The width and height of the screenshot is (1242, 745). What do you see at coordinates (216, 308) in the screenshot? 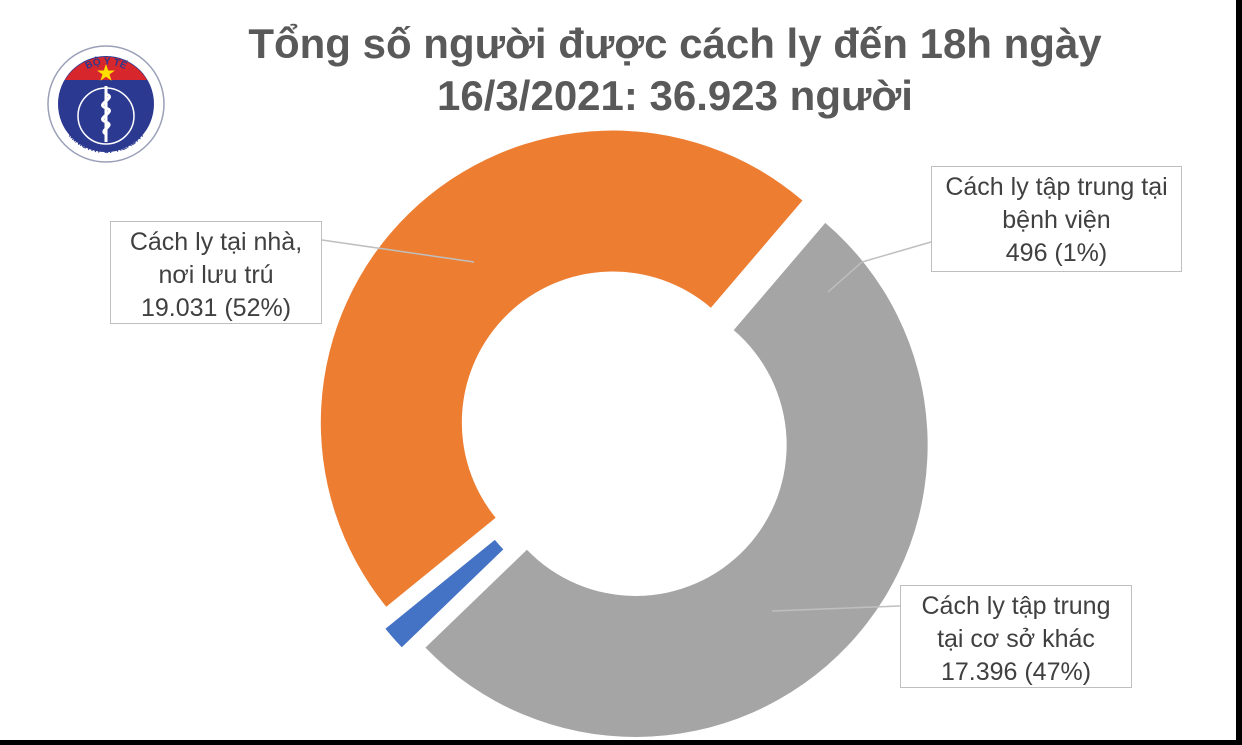
I see `data-label-home-value: 19.031 (52%)` at bounding box center [216, 308].